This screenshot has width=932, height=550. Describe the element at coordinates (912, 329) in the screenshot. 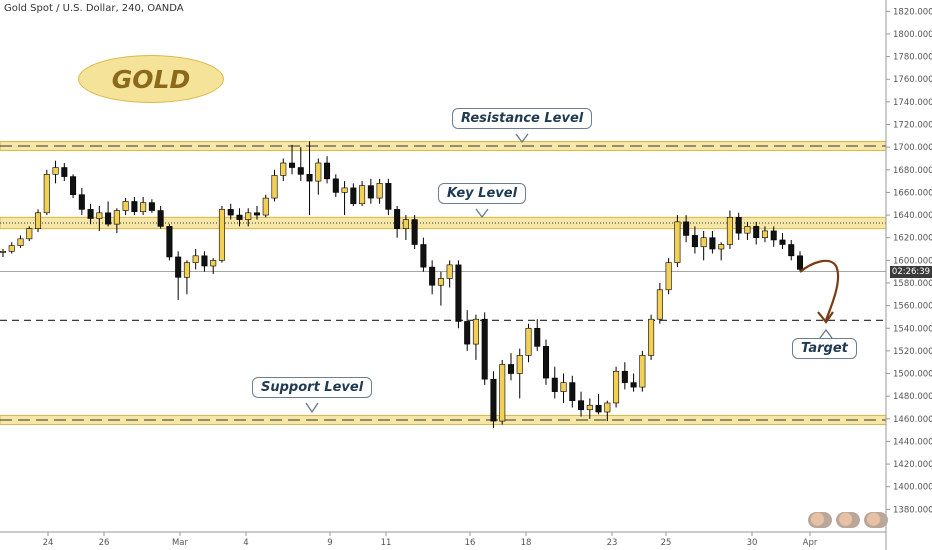

I see `price-tick-label: 1540.000` at that location.